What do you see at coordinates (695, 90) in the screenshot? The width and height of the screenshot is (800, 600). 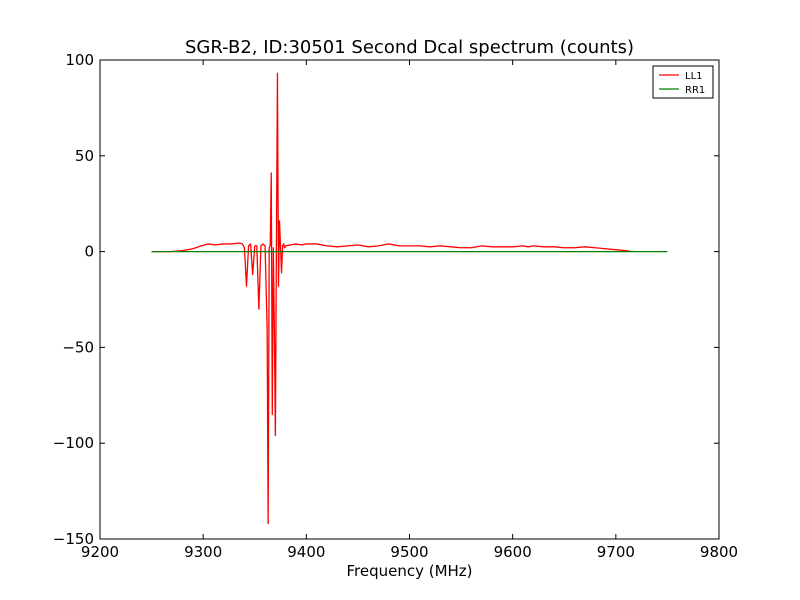 I see `legend-label-rr1: RR1` at bounding box center [695, 90].